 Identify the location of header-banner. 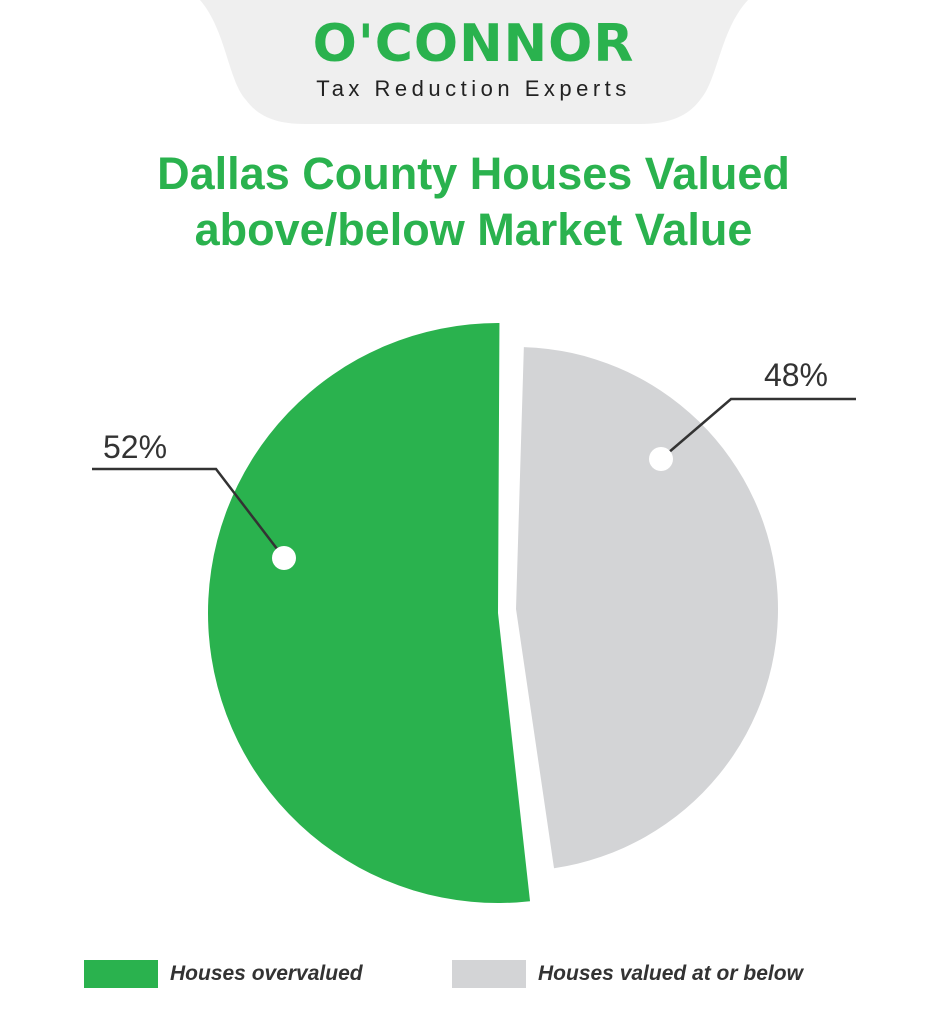
(474, 62).